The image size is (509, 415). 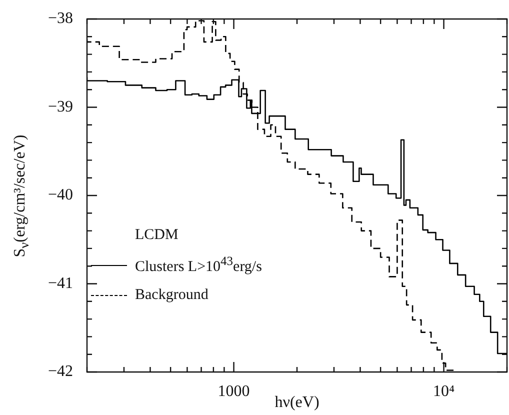 What do you see at coordinates (60, 19) in the screenshot?
I see `y-tick-label: −38` at bounding box center [60, 19].